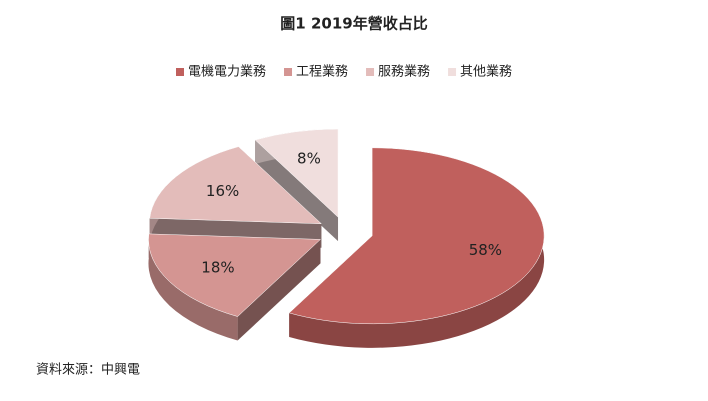 This screenshot has height=401, width=708. Describe the element at coordinates (486, 72) in the screenshot. I see `legend-label: 其他業務` at that location.